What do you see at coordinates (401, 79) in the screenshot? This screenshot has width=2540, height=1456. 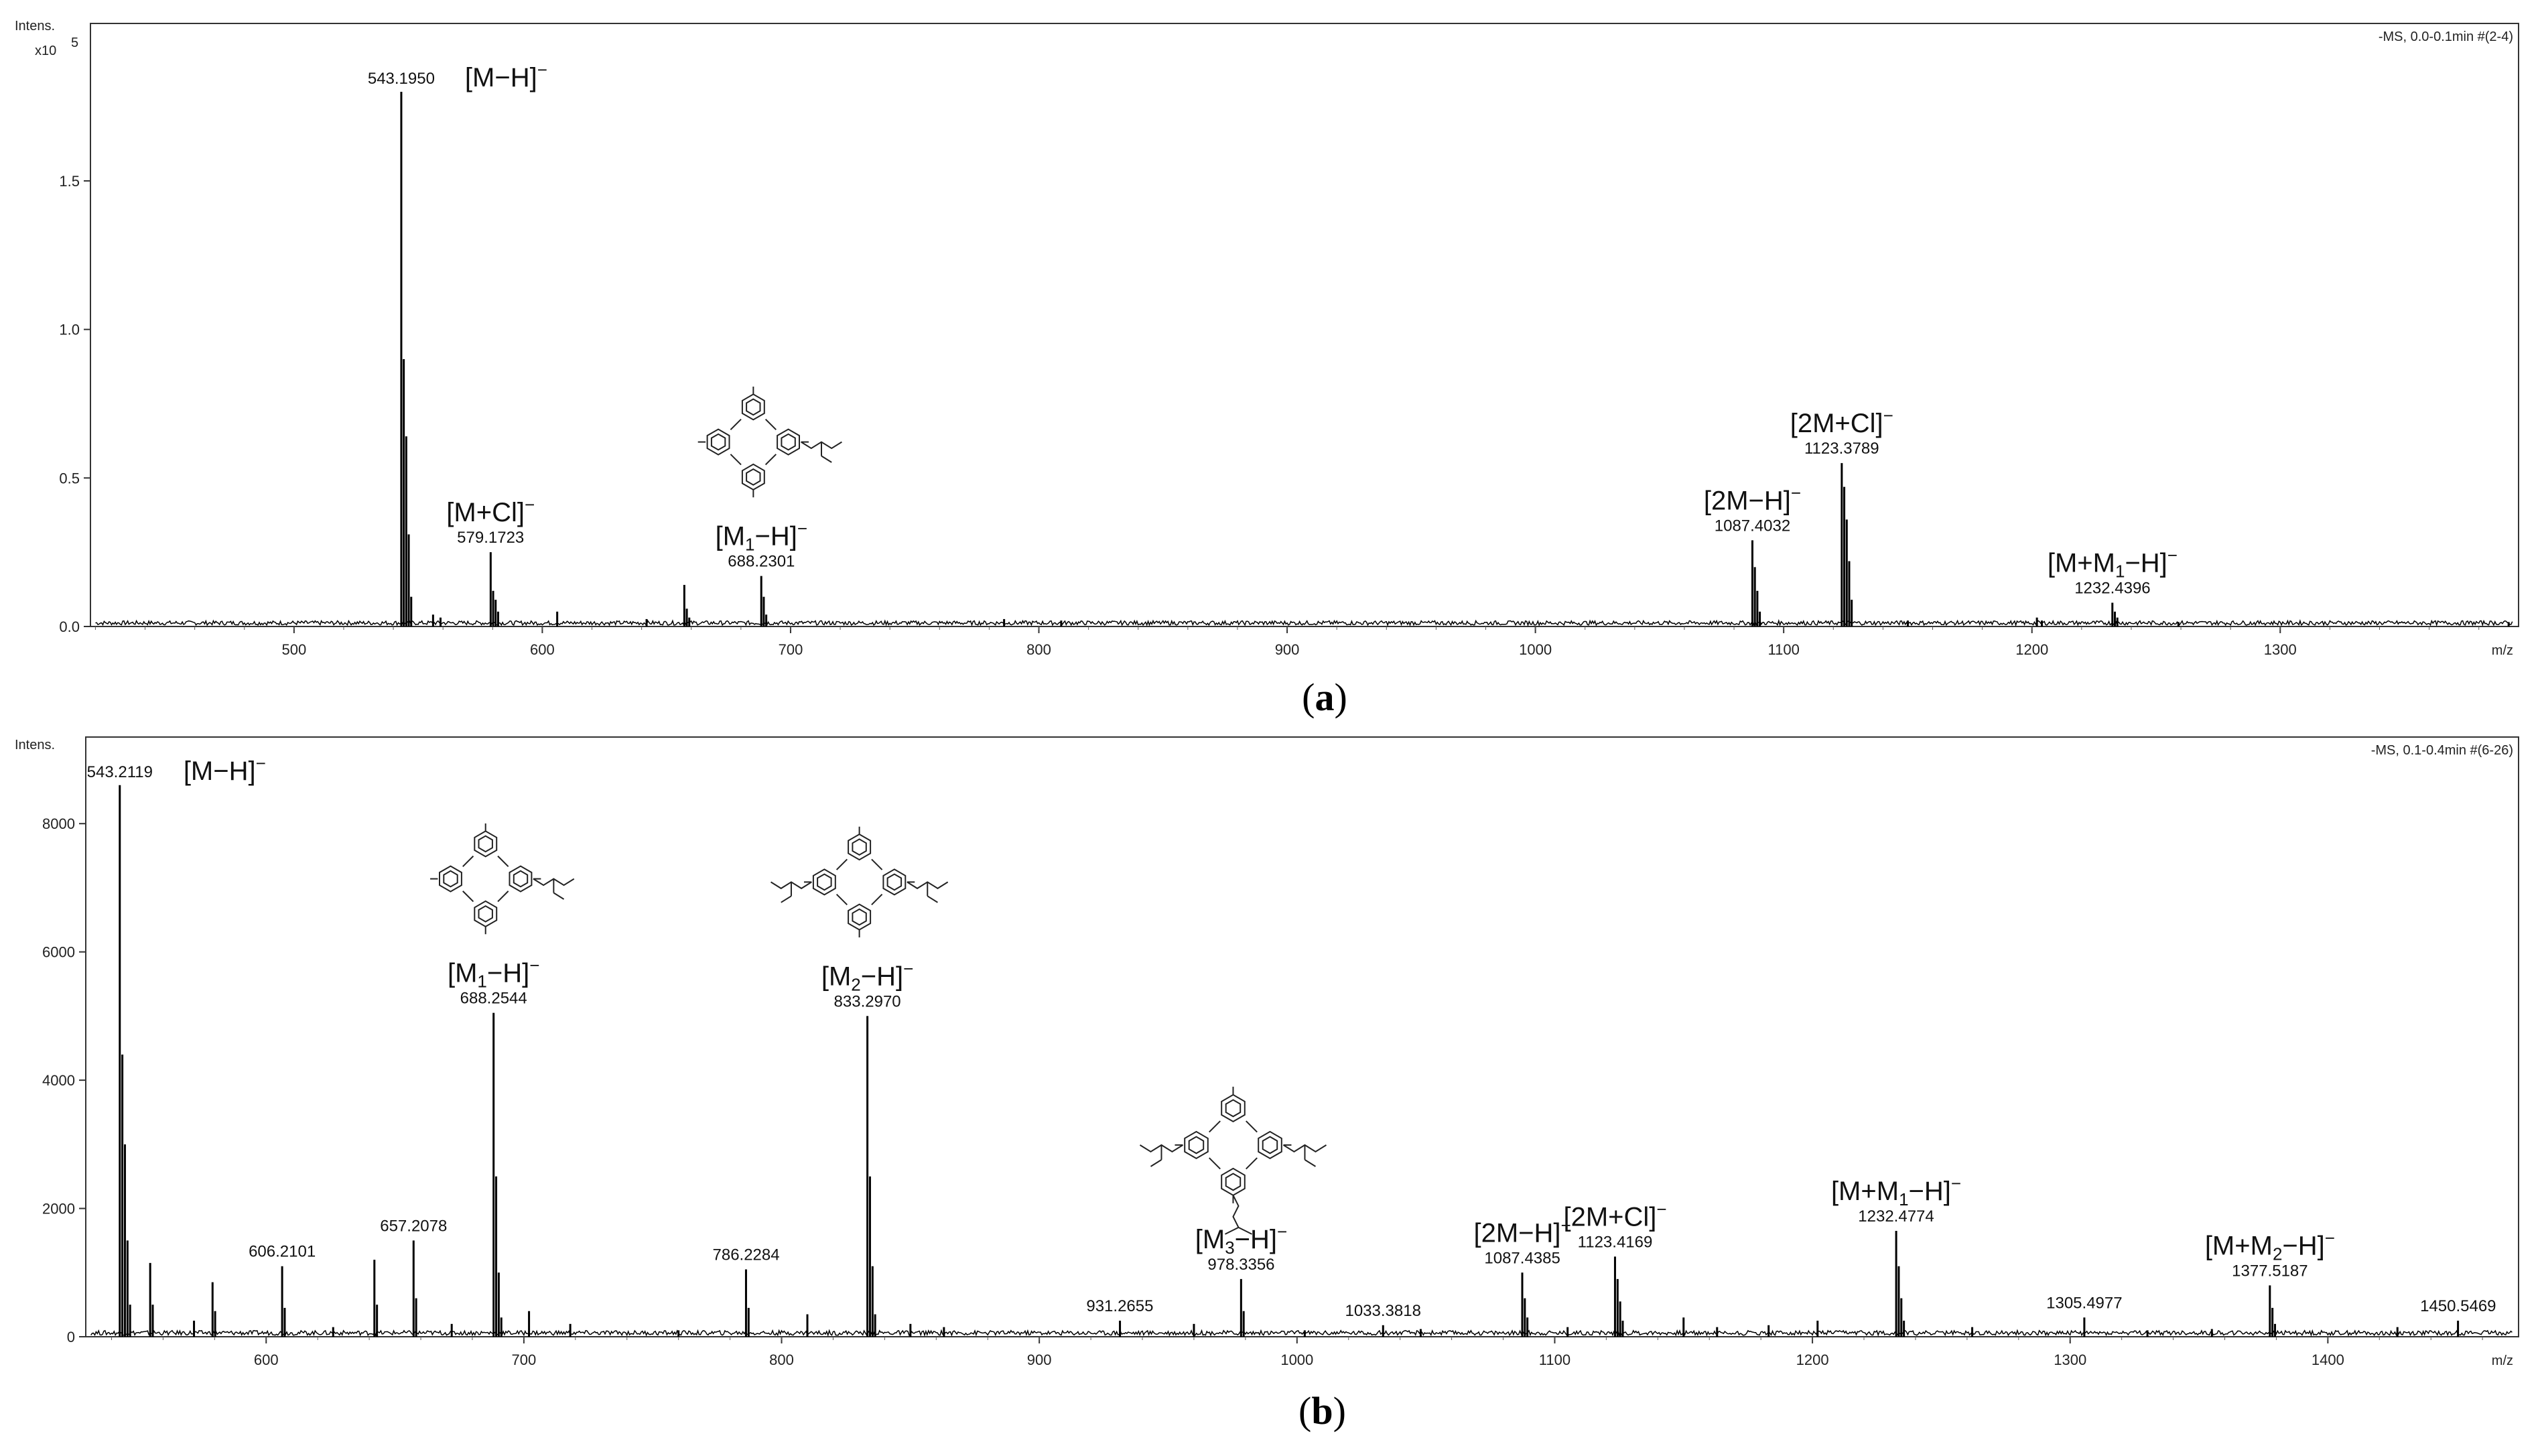 I see `peak-value-label: 543.1950` at bounding box center [401, 79].